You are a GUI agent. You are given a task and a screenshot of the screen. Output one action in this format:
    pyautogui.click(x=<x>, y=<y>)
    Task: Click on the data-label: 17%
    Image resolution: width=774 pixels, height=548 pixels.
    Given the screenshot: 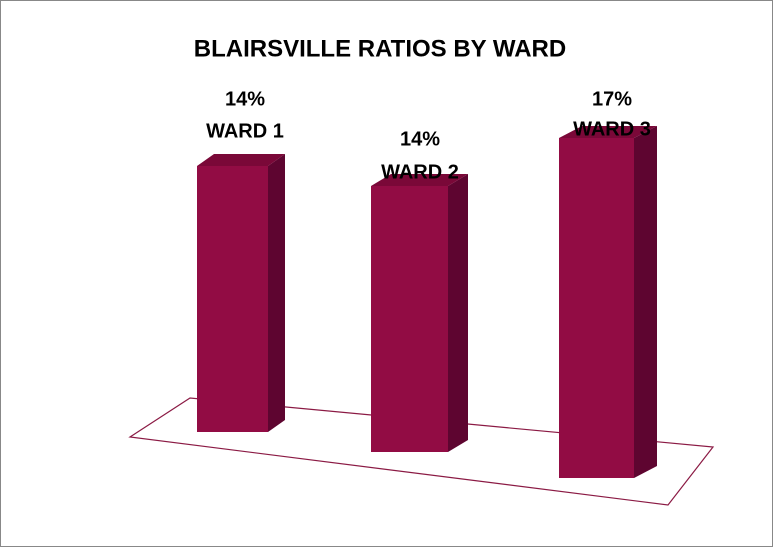 What is the action you would take?
    pyautogui.click(x=612, y=99)
    